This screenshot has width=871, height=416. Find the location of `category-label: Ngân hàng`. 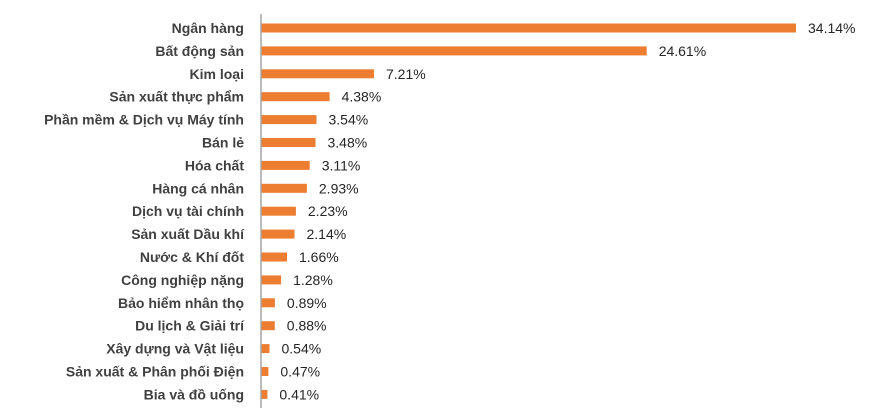

category-label: Ngân hàng is located at coordinates (208, 28).